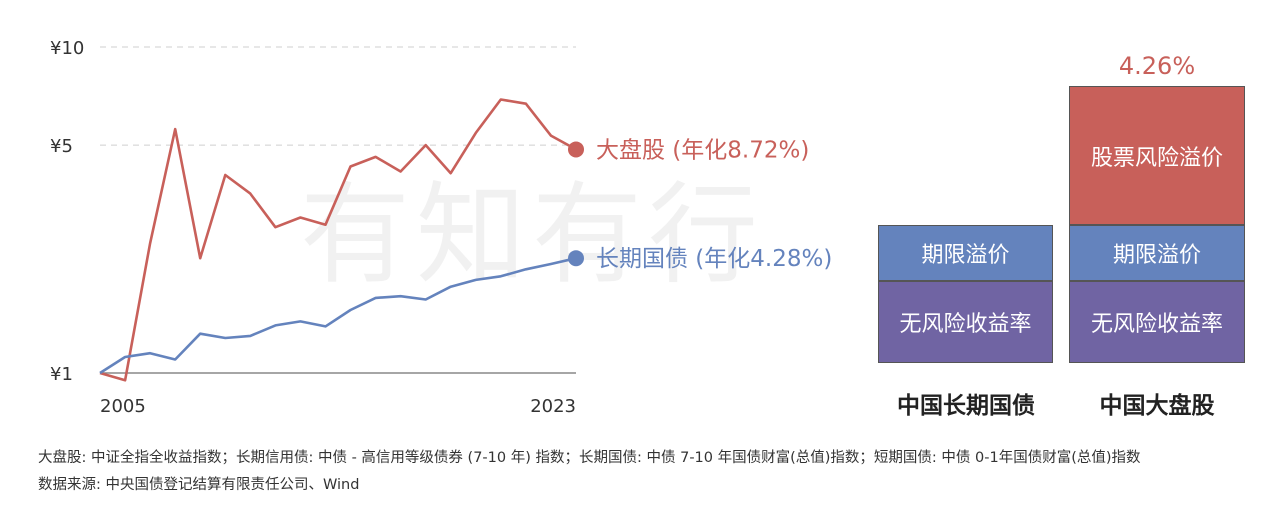  Describe the element at coordinates (553, 406) in the screenshot. I see `x-tick-label-end: 2023` at that location.